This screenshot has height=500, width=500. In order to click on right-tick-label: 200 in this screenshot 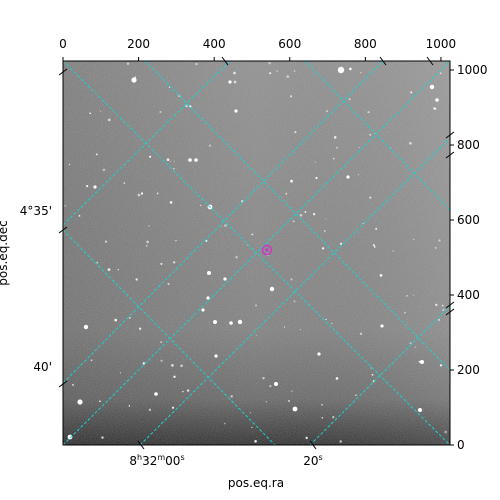, I will do `click(468, 370)`.